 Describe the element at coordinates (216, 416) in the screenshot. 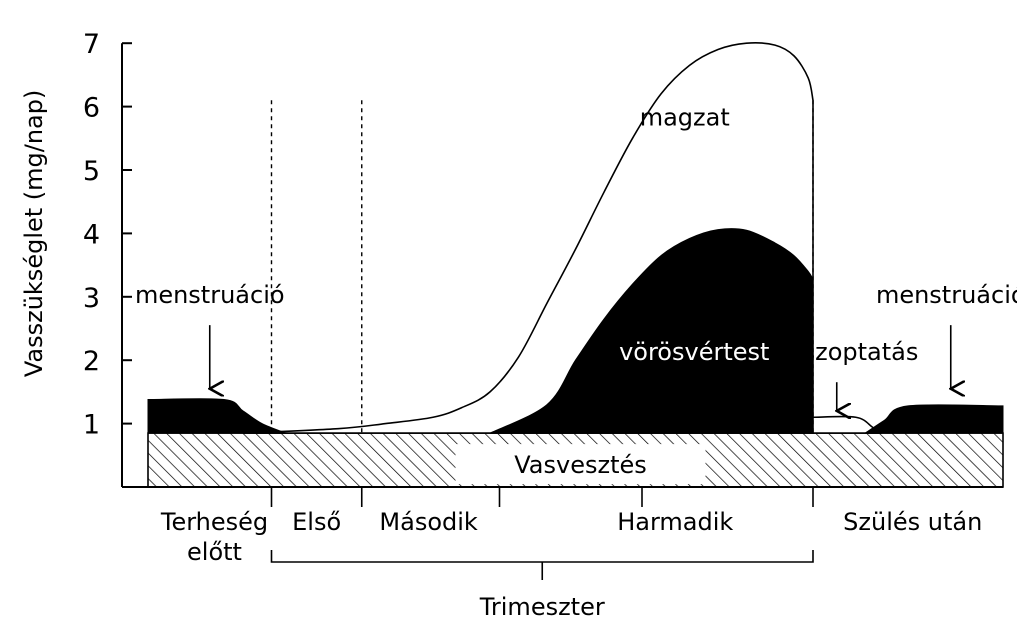

I see `series-menstruacio-before` at that location.